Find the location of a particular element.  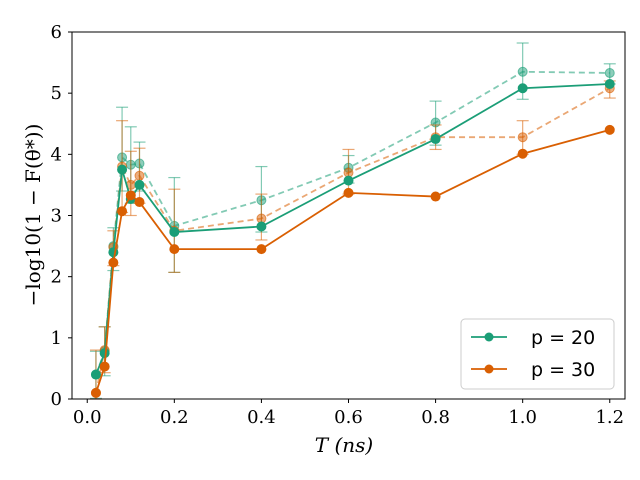

legend: p = 20 p = 30 is located at coordinates (537, 354).